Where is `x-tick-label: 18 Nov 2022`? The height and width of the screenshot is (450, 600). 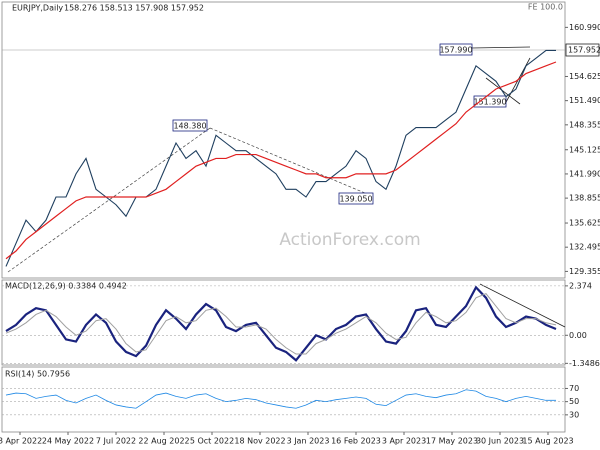
x-tick-label: 18 Nov 2022 is located at coordinates (259, 441).